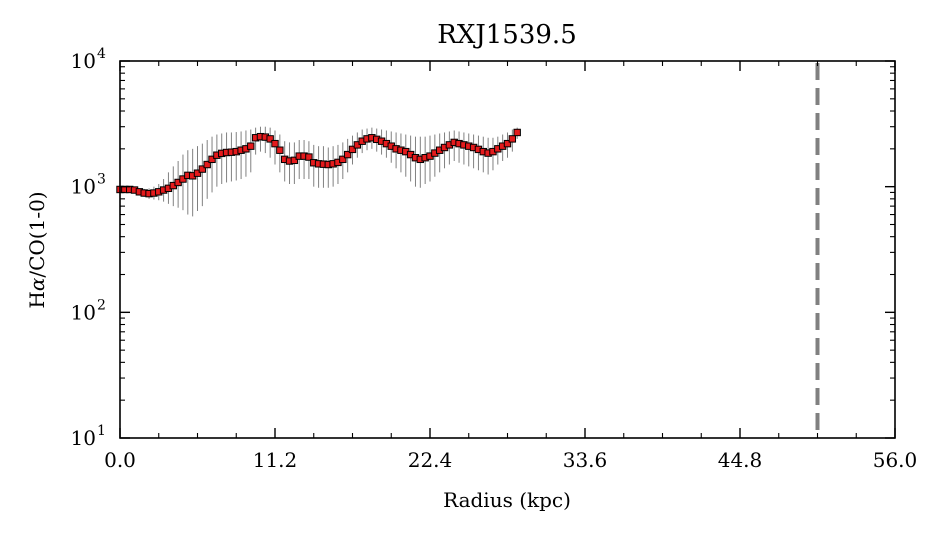  I want to click on chart-title: RXJ1539.5, so click(506, 35).